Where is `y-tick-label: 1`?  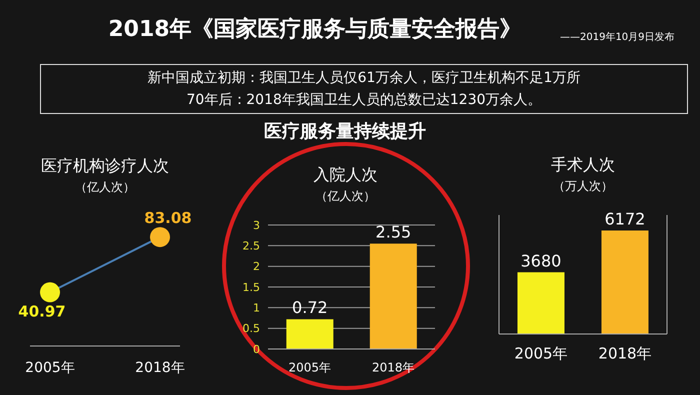 y-tick-label: 1 is located at coordinates (256, 308).